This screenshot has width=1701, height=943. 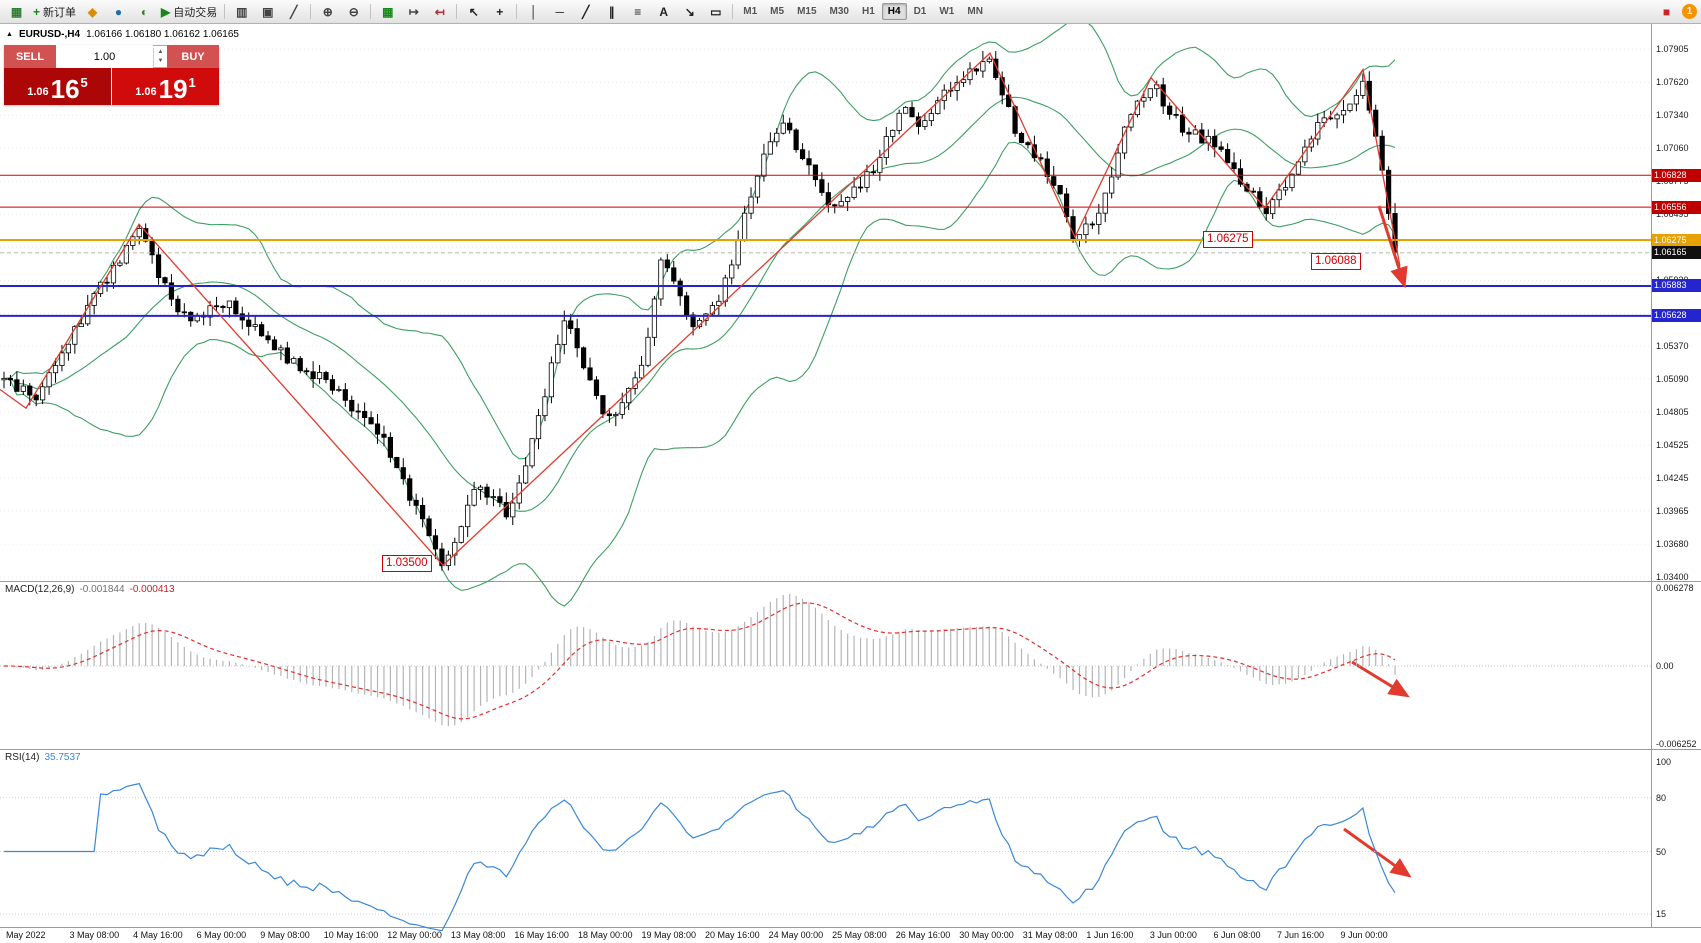 I want to click on time-axis-label: May 2022, so click(x=26, y=935).